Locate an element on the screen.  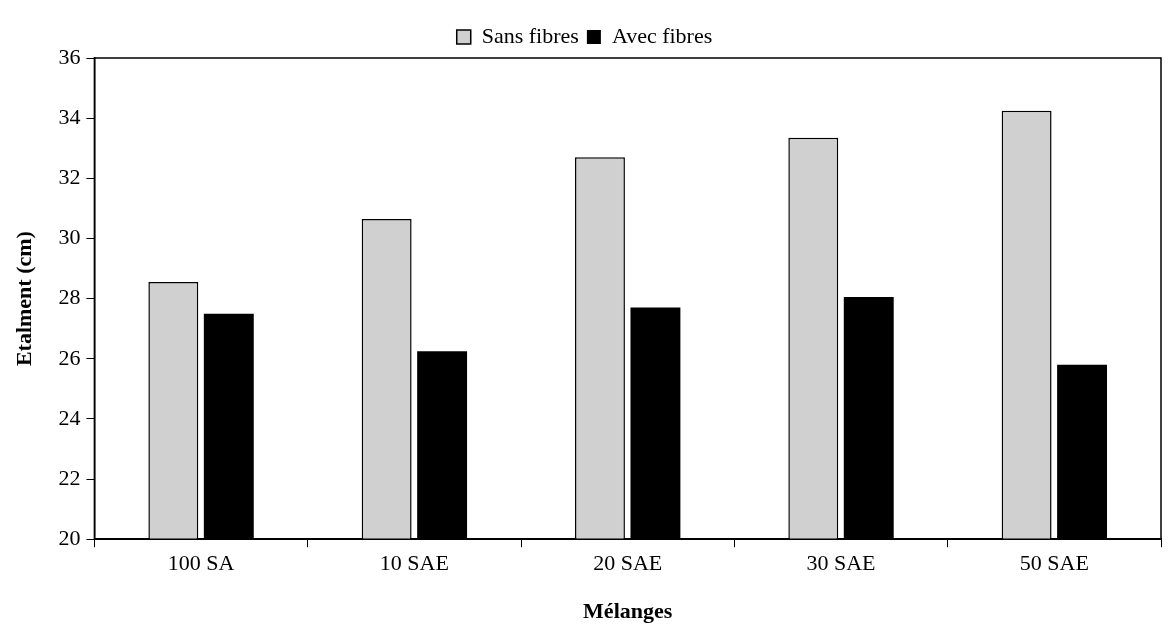
x-tick-label: 50 SAE is located at coordinates (1054, 563).